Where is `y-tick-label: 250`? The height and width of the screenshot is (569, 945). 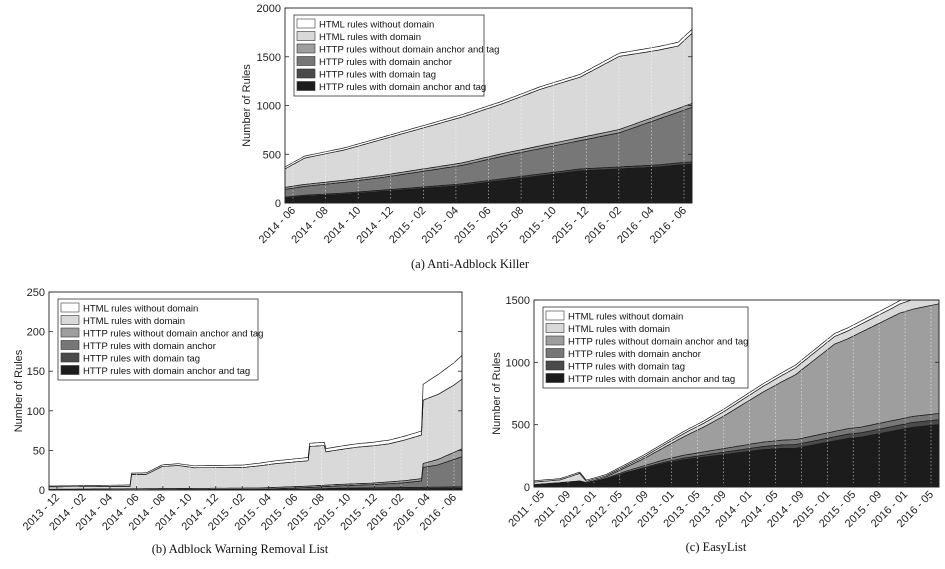
y-tick-label: 250 is located at coordinates (36, 293).